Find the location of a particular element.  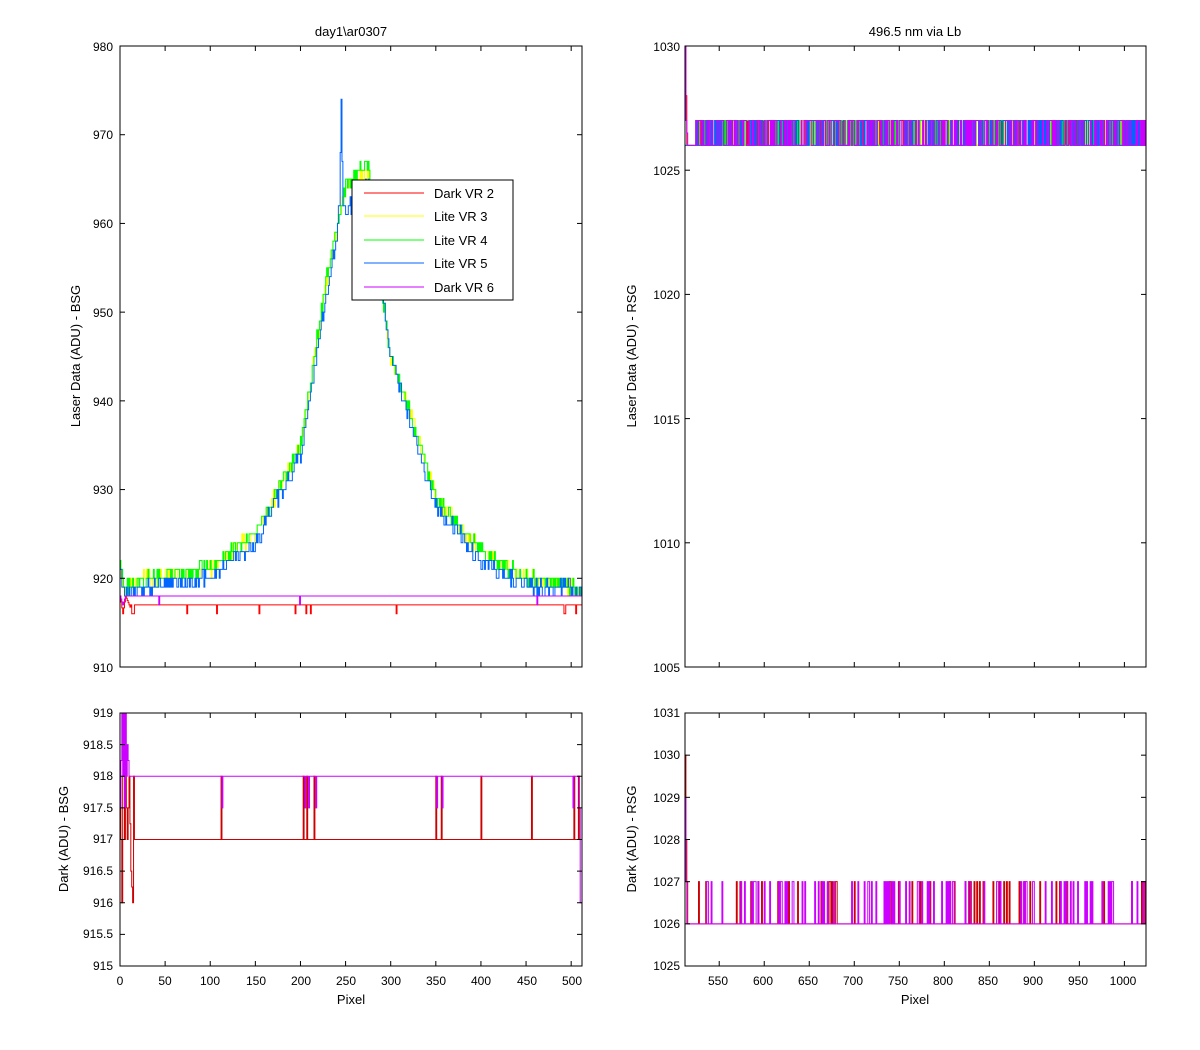

y-tick-label: 1015 is located at coordinates (666, 420).